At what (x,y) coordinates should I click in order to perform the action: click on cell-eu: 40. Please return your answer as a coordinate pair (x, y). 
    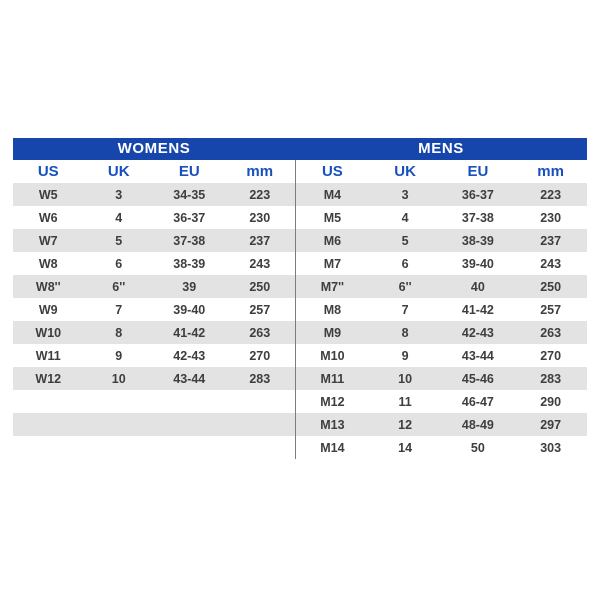
    Looking at the image, I should click on (477, 286).